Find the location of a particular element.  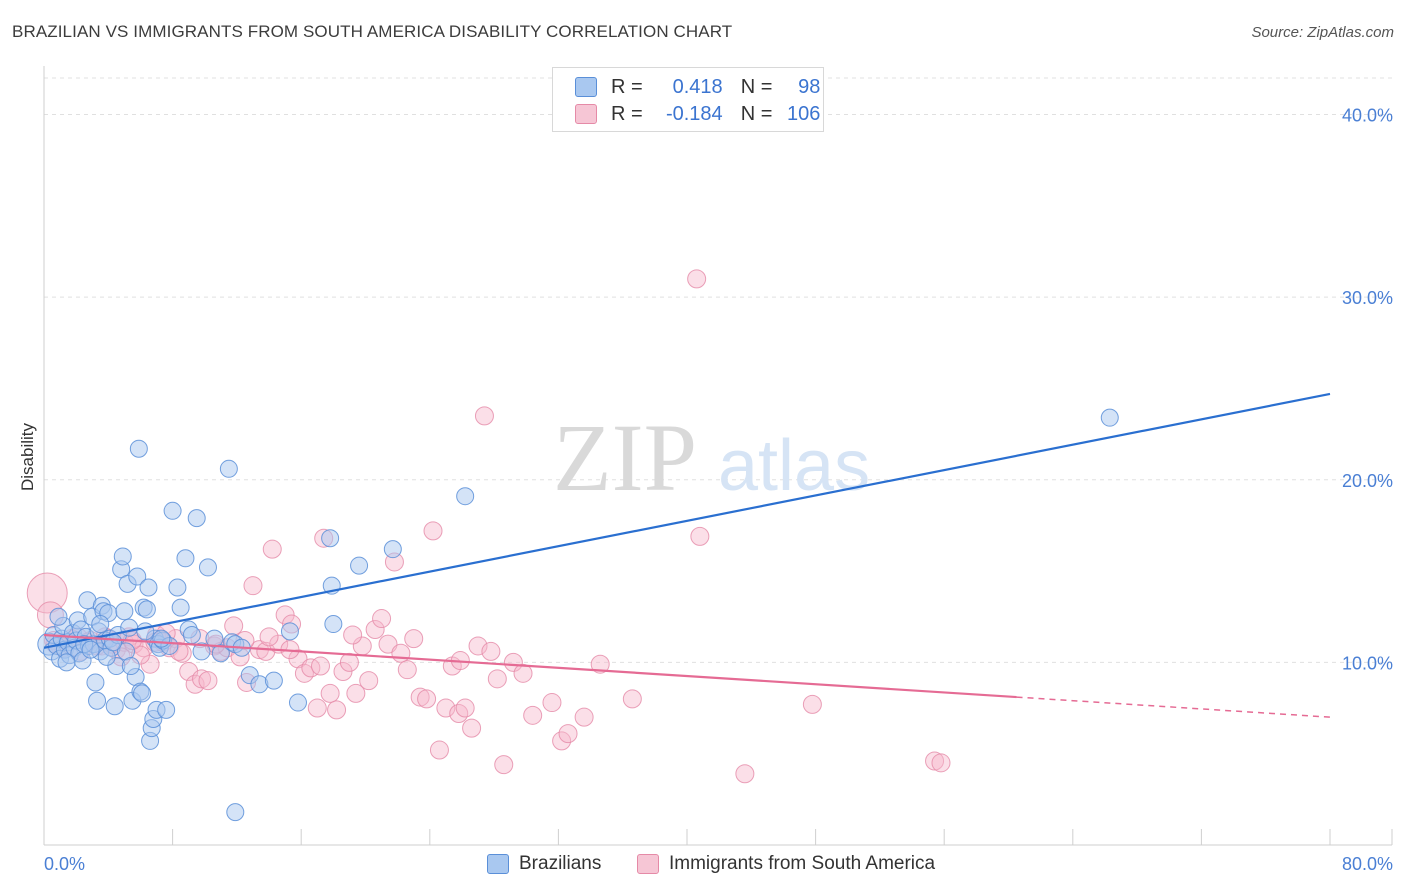

chart-source: Source: ZipAtlas.com is located at coordinates (1322, 32).